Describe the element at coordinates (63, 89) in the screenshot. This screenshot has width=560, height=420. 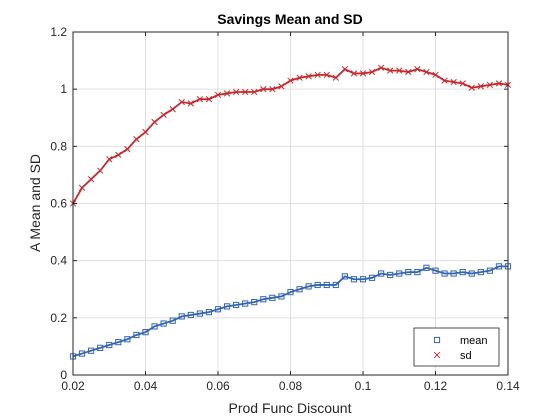
I see `y-tick-label: 1` at that location.